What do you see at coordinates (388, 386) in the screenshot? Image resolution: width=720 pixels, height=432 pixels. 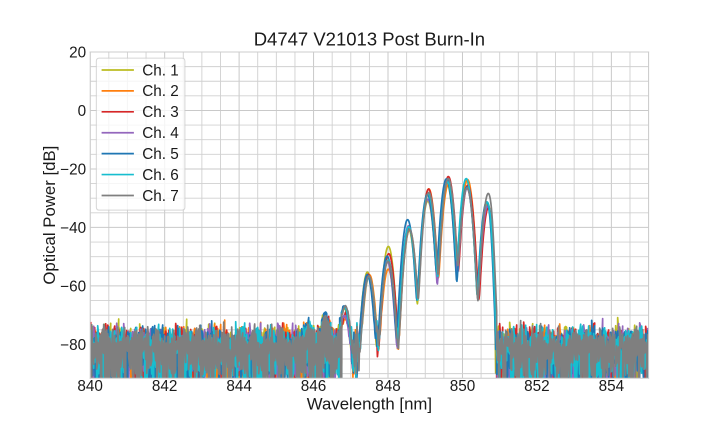 I see `svg-text: 848` at bounding box center [388, 386].